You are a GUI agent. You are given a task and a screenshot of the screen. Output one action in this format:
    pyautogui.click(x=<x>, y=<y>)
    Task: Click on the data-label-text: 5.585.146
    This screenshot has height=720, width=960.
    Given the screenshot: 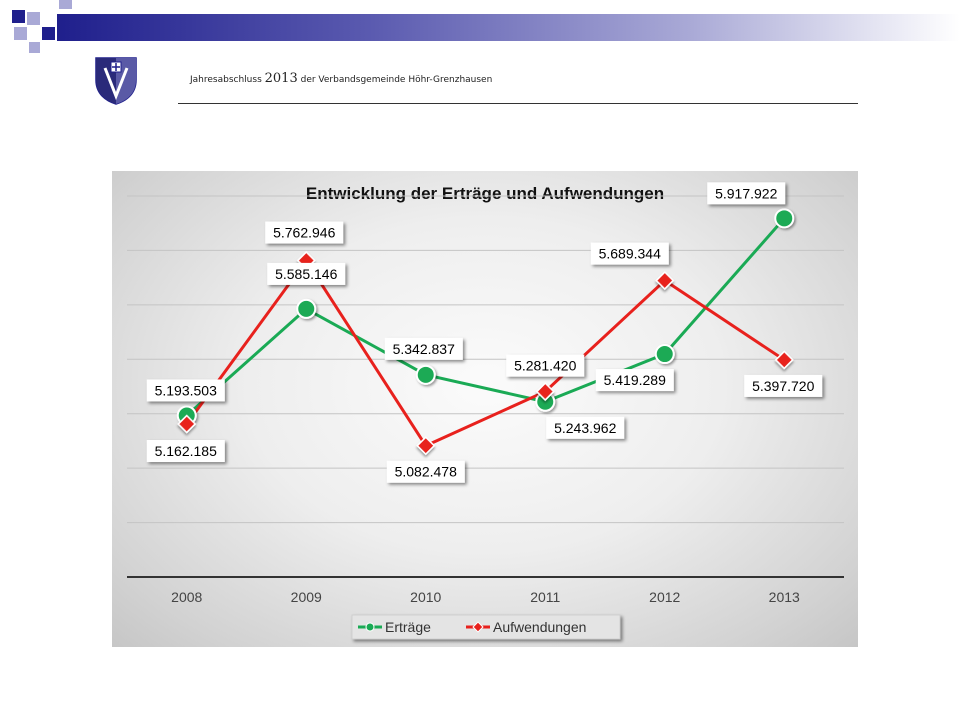 What is the action you would take?
    pyautogui.click(x=306, y=274)
    